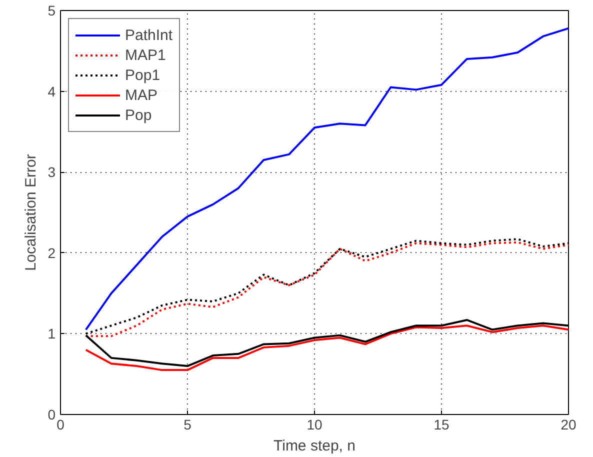 The width and height of the screenshot is (593, 457). What do you see at coordinates (188, 424) in the screenshot?
I see `x-tick-label: 5` at bounding box center [188, 424].